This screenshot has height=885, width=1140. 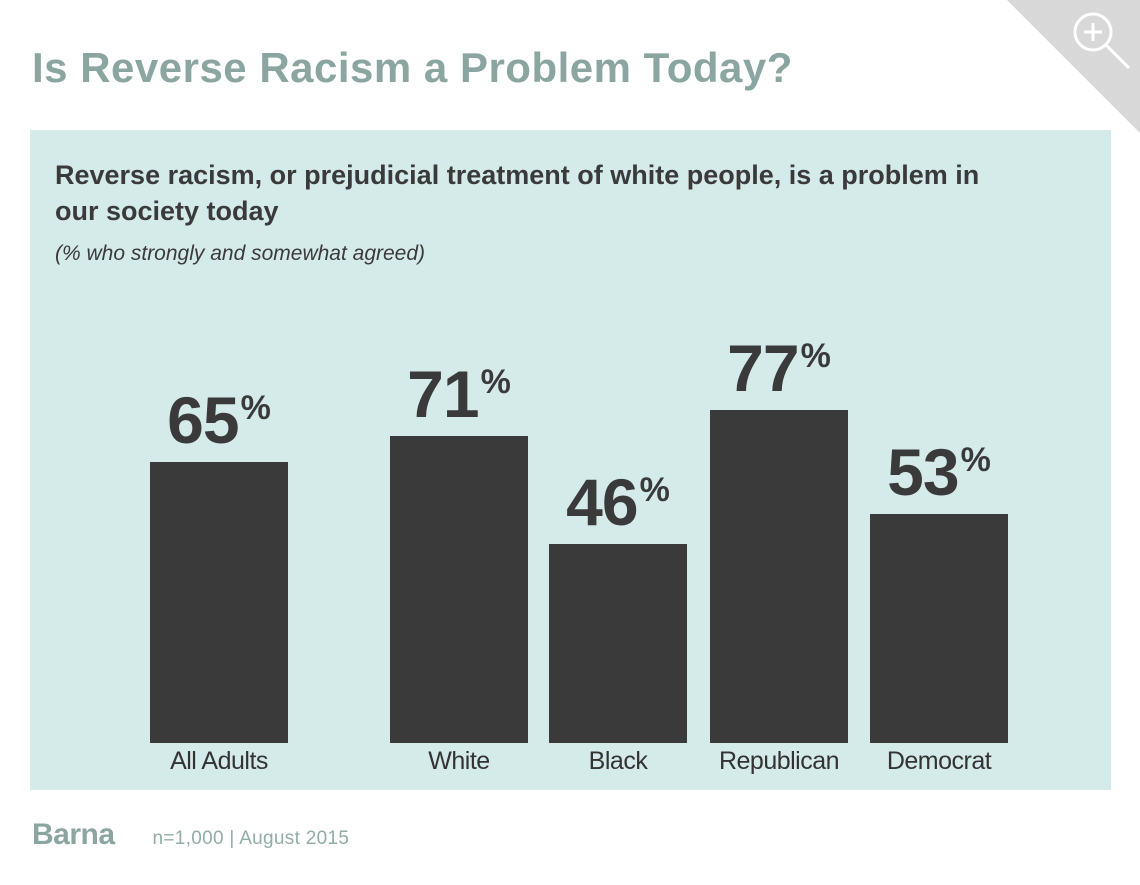 I want to click on bar-value-label: 65%, so click(x=219, y=419).